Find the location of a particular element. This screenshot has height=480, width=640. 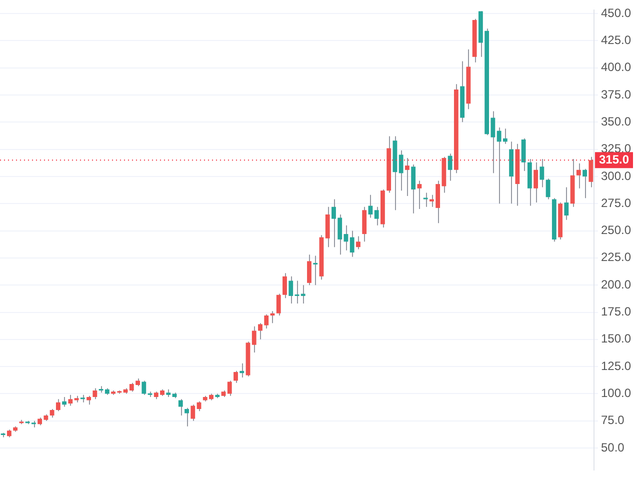

y-tick-label: 100.0 is located at coordinates (616, 393).